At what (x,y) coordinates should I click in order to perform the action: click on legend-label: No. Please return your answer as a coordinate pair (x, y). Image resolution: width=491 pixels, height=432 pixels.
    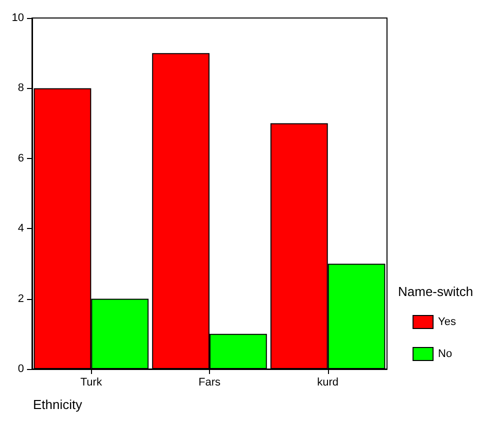
    Looking at the image, I should click on (445, 354).